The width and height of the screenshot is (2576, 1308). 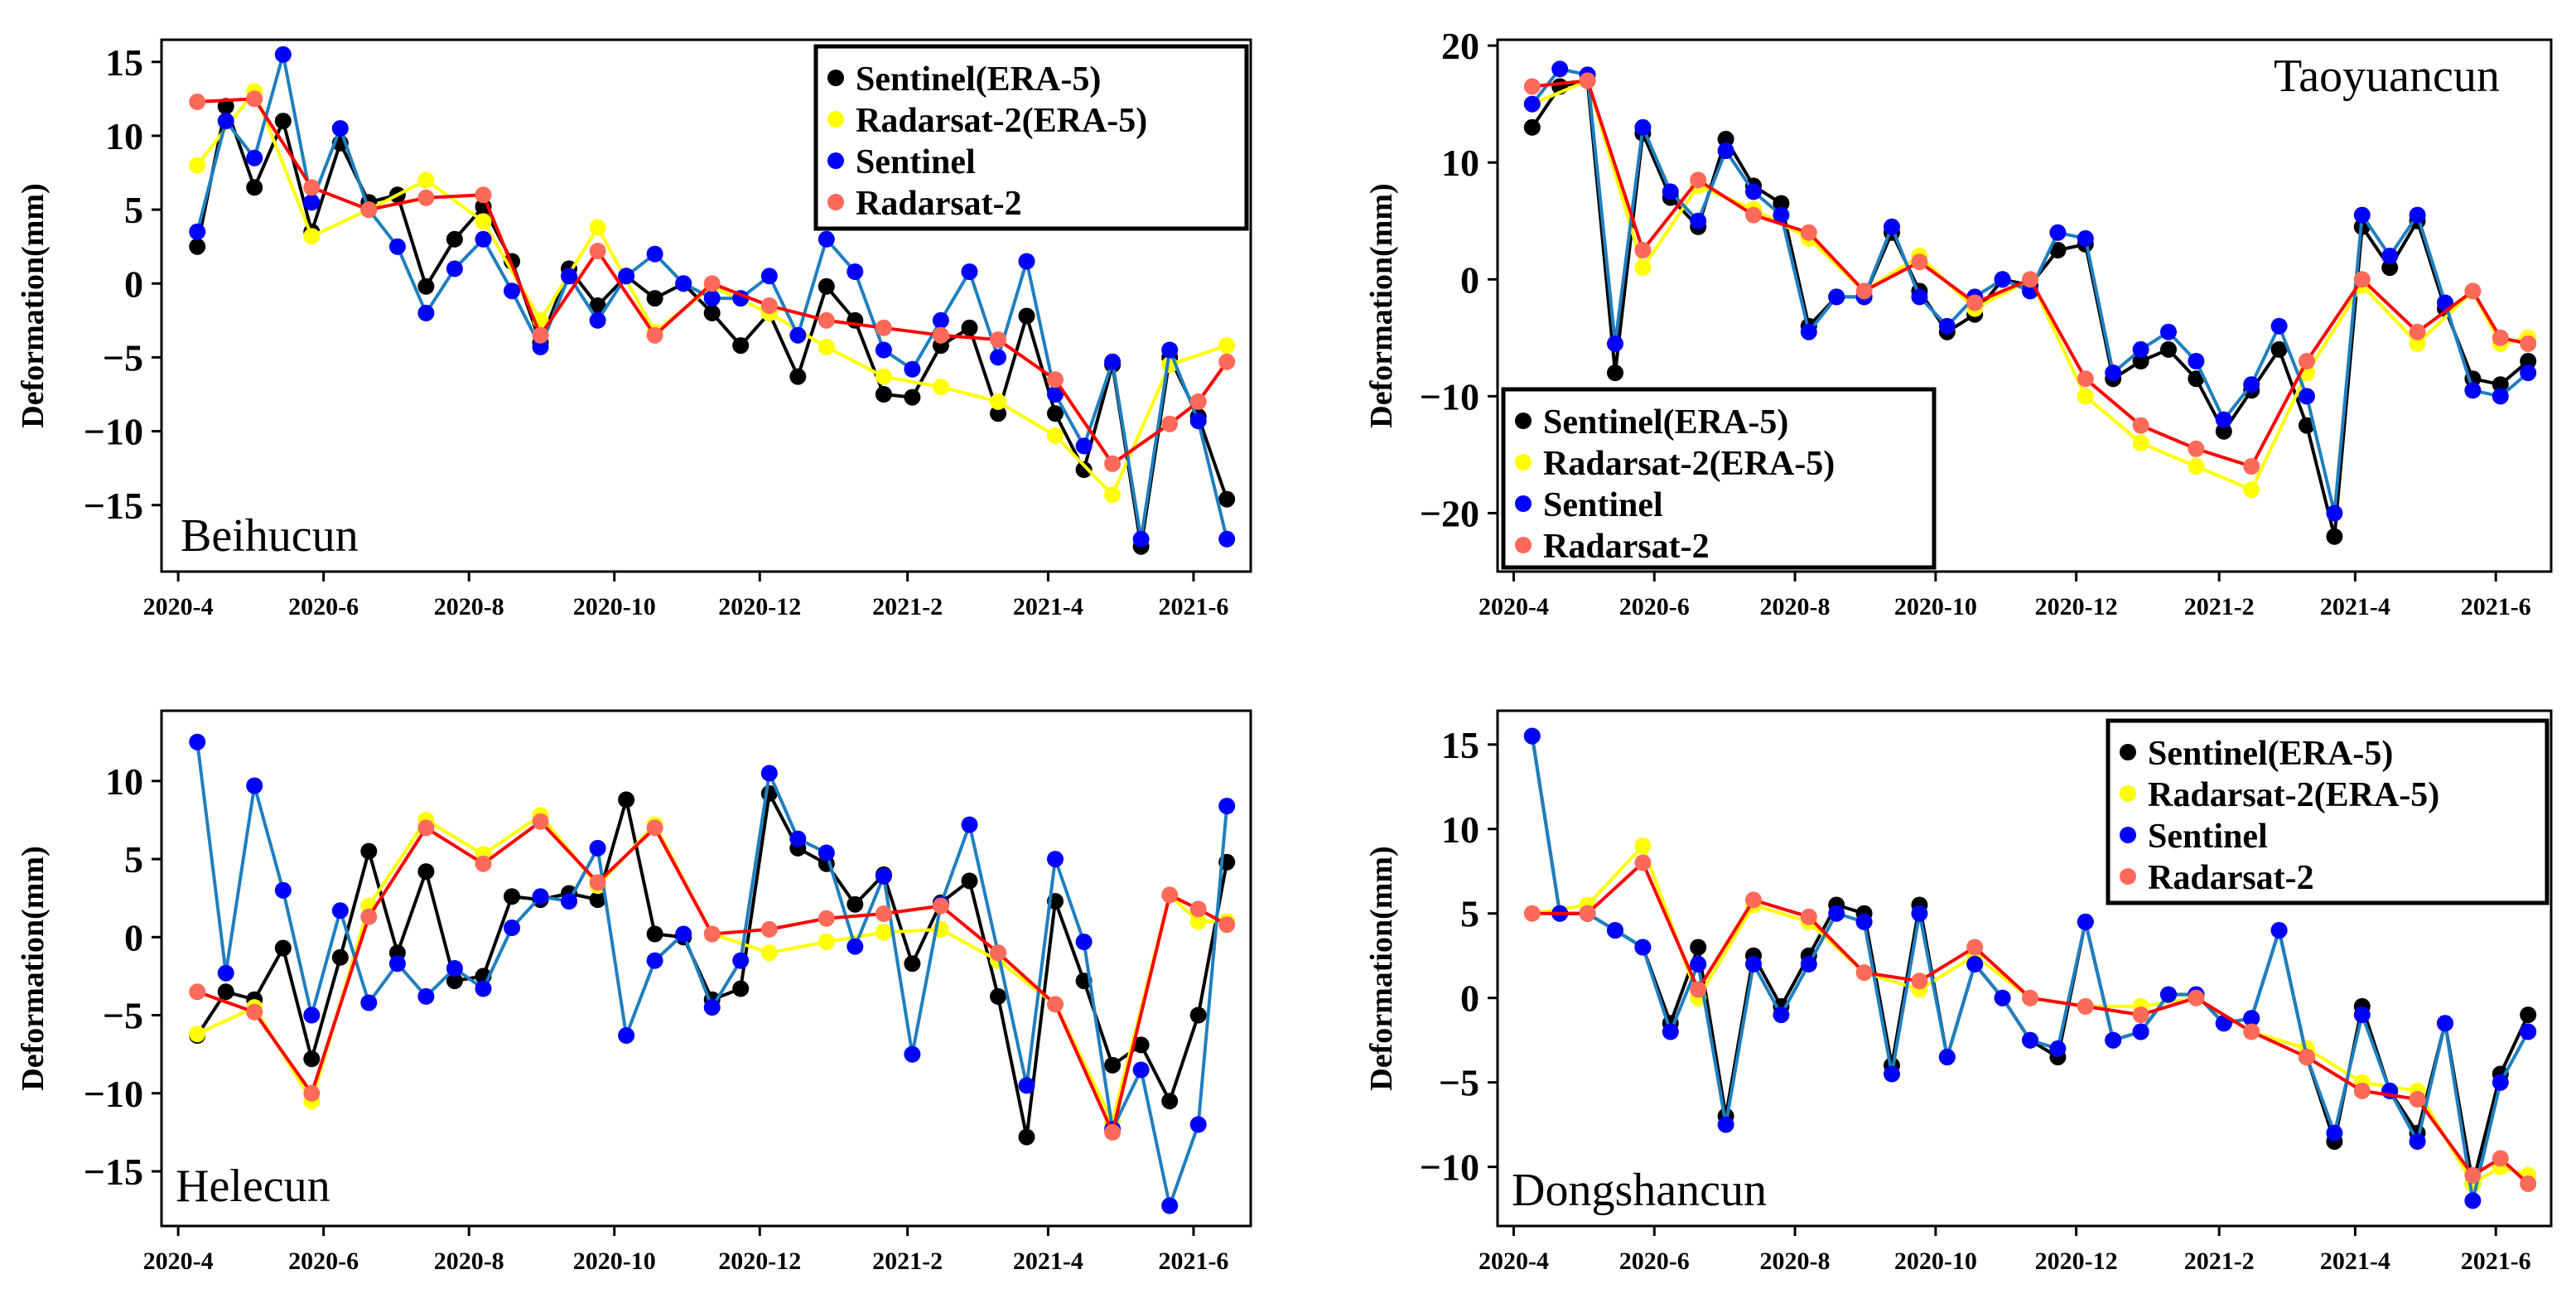 What do you see at coordinates (124, 62) in the screenshot?
I see `y-tick-label: 15` at bounding box center [124, 62].